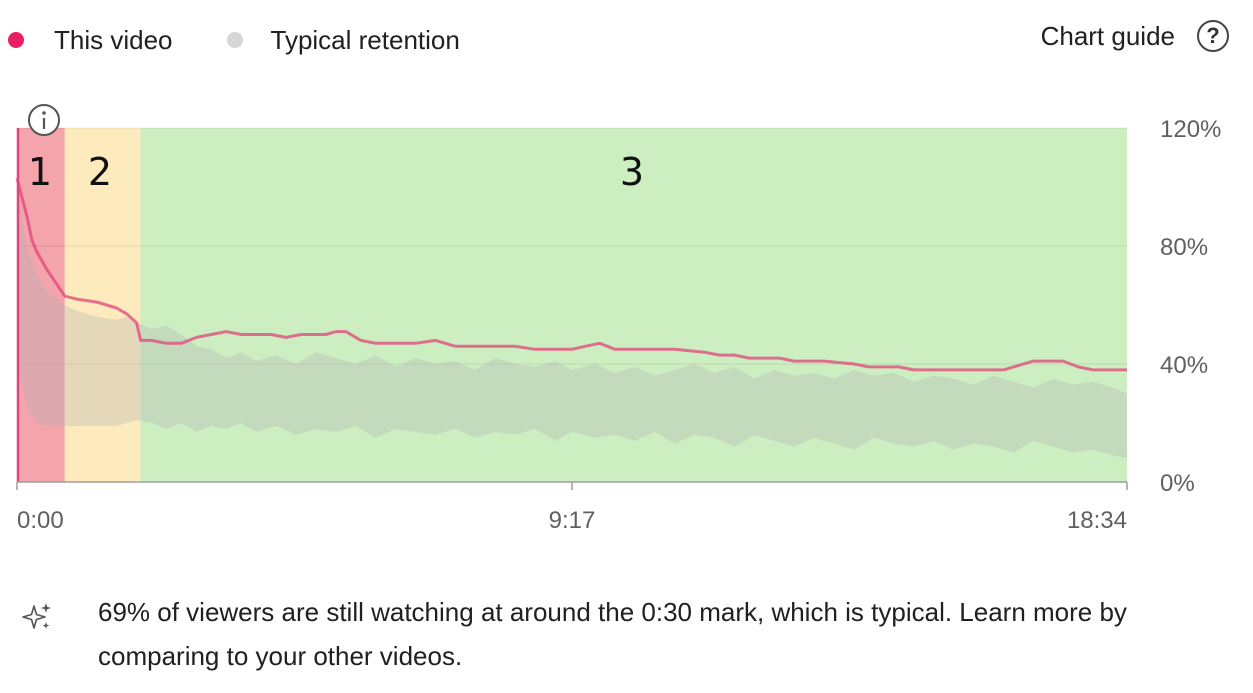 This screenshot has width=1253, height=693. Describe the element at coordinates (1213, 36) in the screenshot. I see `question-circle-icon: ?` at that location.